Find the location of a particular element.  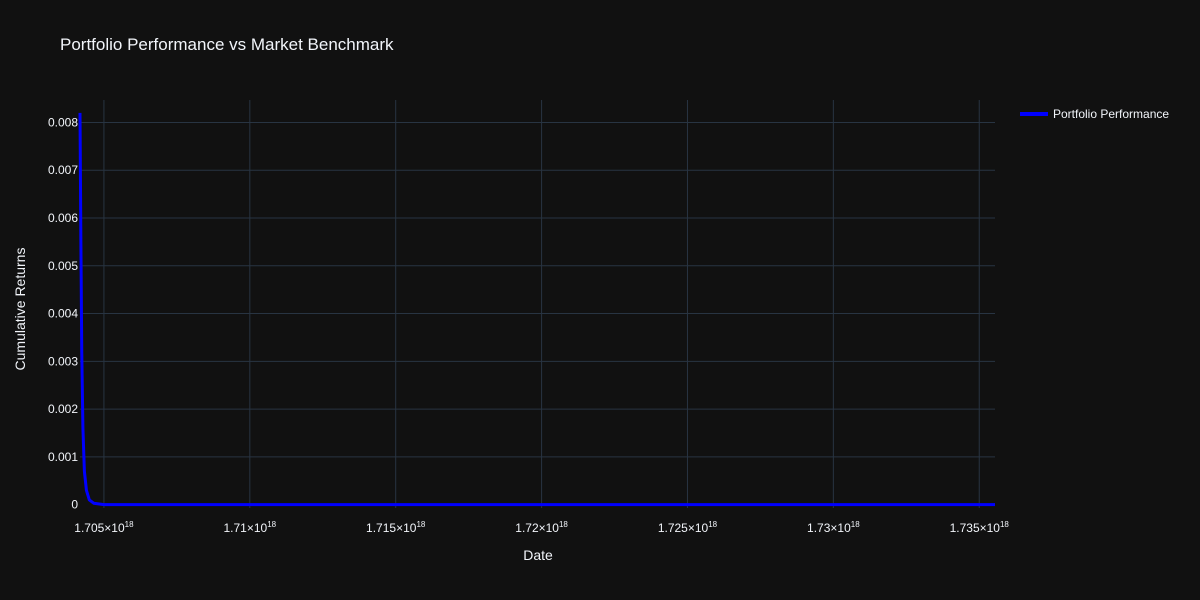

y-tick-label: 0.004 is located at coordinates (63, 314).